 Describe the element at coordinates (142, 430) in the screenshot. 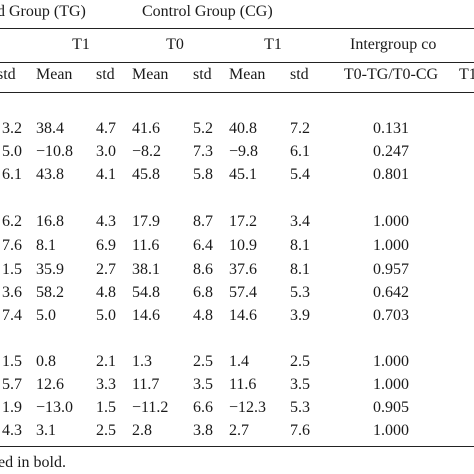

I see `table-cell: 2.8` at that location.